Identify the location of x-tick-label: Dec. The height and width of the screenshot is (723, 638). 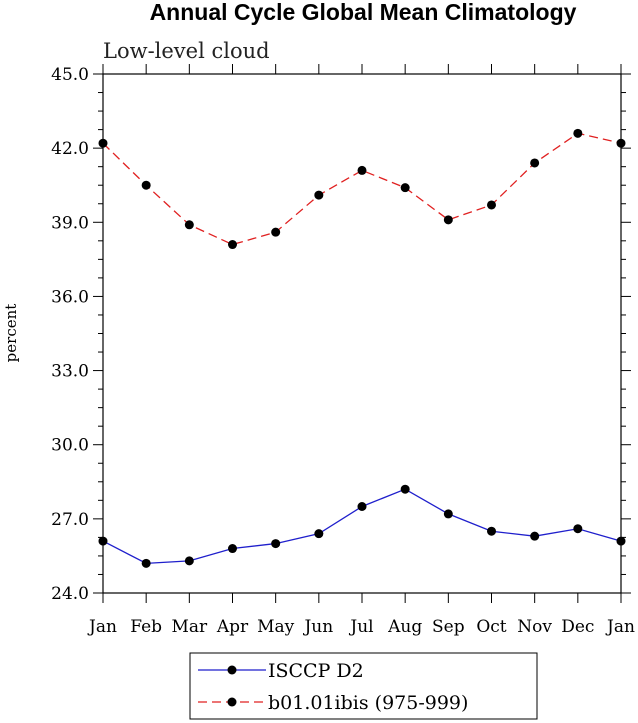
(577, 627).